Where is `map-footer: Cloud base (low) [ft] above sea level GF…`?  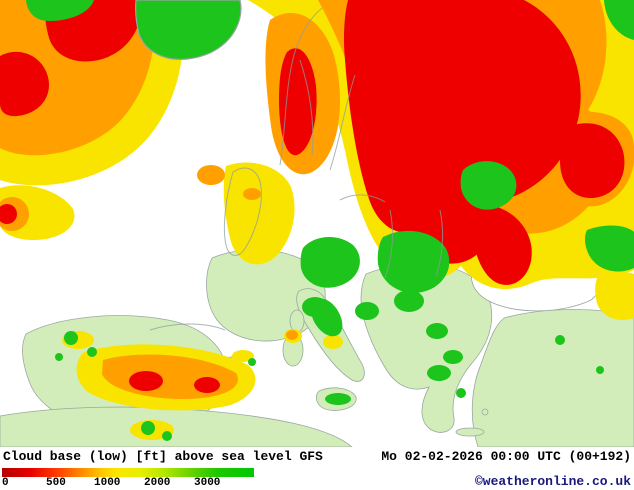 map-footer: Cloud base (low) [ft] above sea level GF… is located at coordinates (317, 468).